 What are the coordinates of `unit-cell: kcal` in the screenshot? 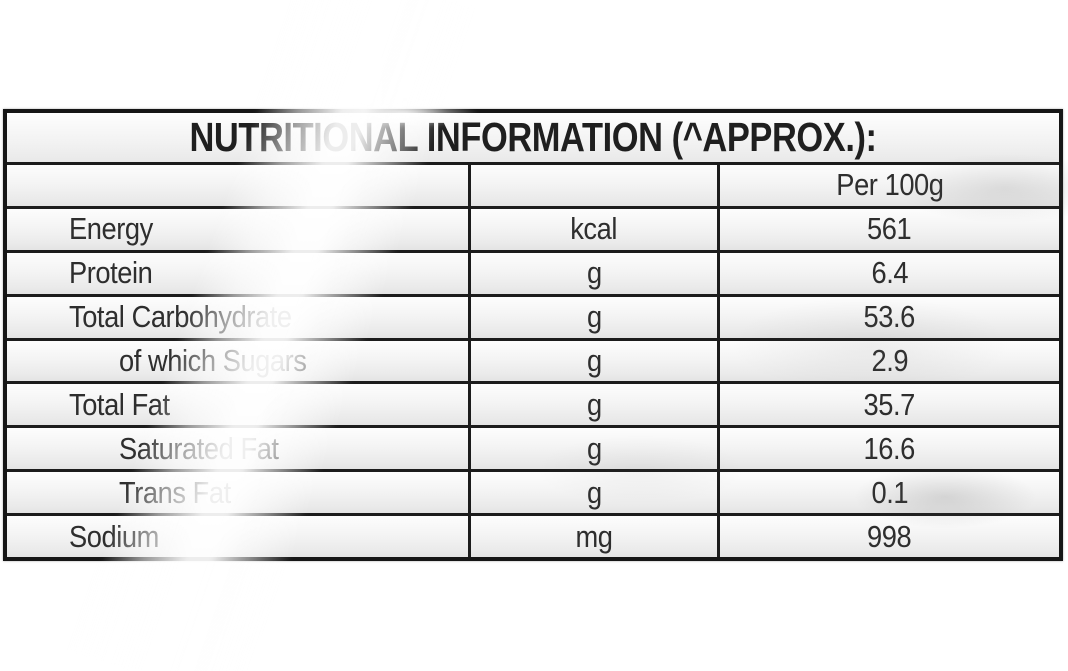 It's located at (592, 229).